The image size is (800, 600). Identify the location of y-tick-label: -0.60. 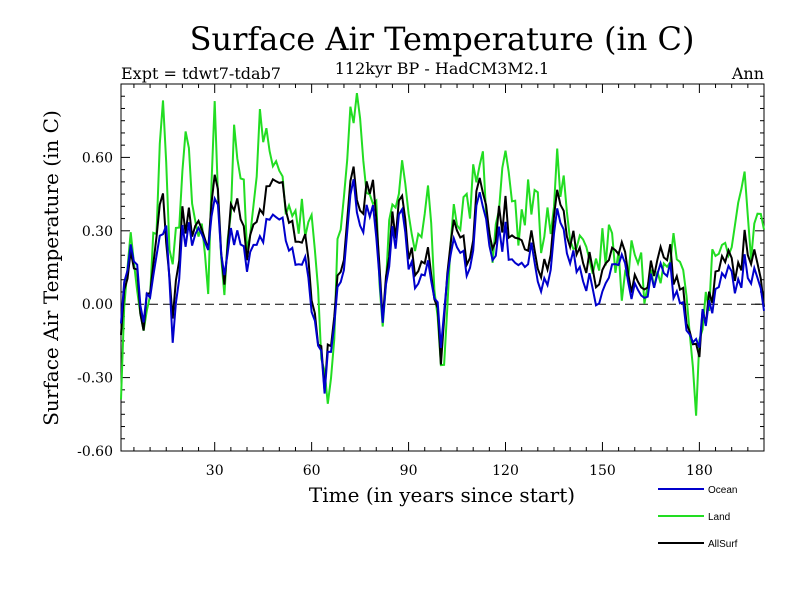
(95, 452).